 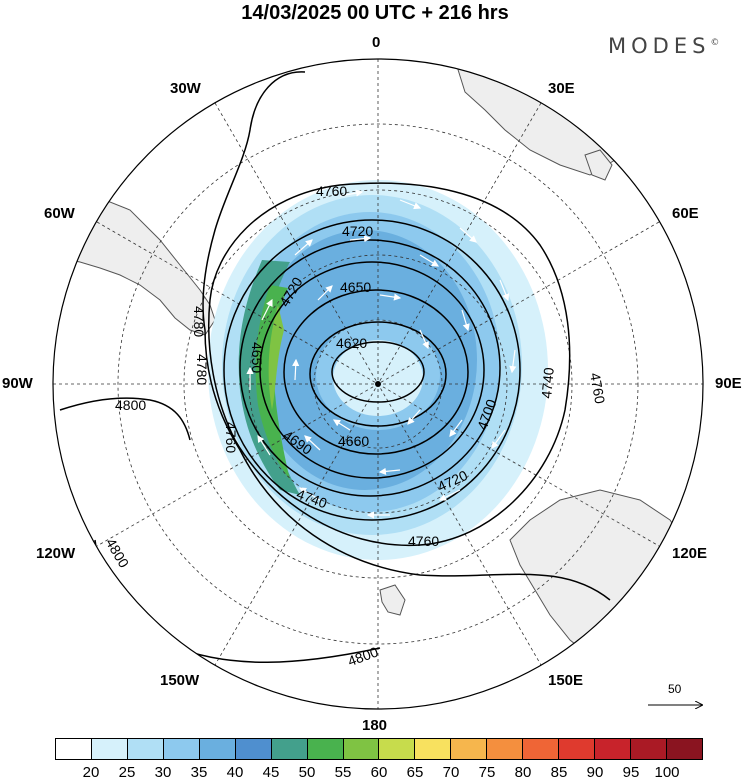 I want to click on lon-label-30e: 30E, so click(x=561, y=88).